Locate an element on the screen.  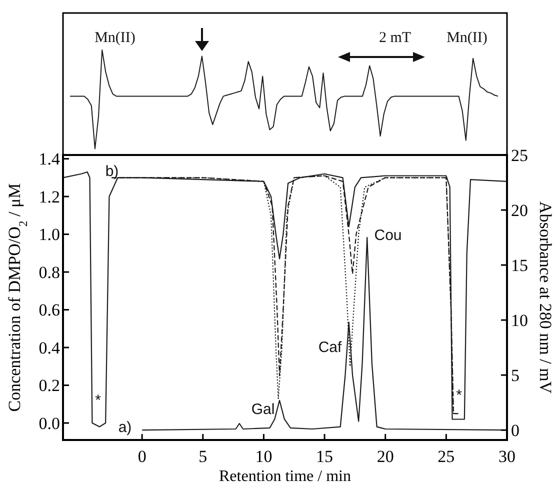
annotation: Caf is located at coordinates (330, 347).